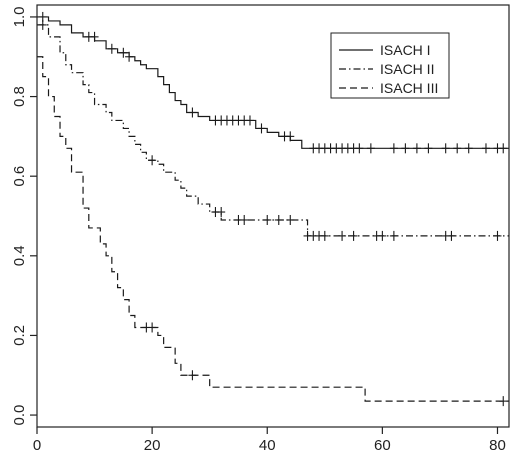  I want to click on y-tick-label-0: 0.0, so click(19, 415).